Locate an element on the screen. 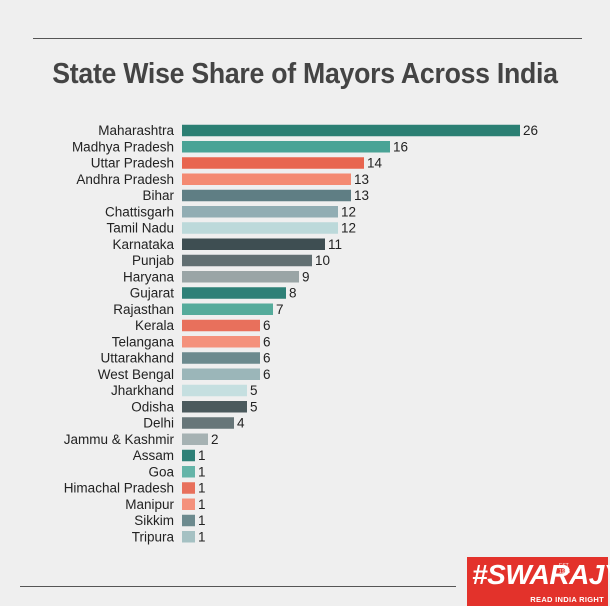  logo-tagline: READ INDIA RIGHT is located at coordinates (567, 599).